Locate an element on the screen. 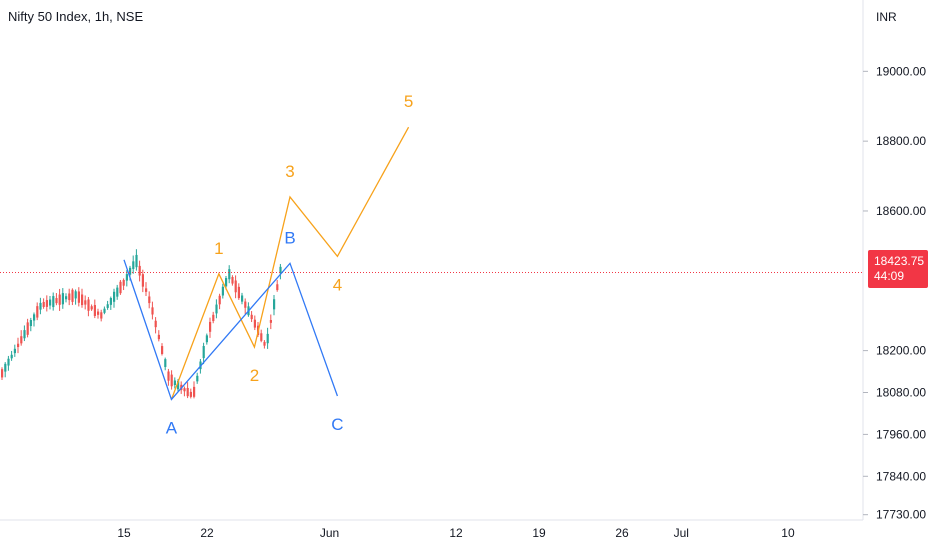  time-tick-label: 12 is located at coordinates (456, 533).